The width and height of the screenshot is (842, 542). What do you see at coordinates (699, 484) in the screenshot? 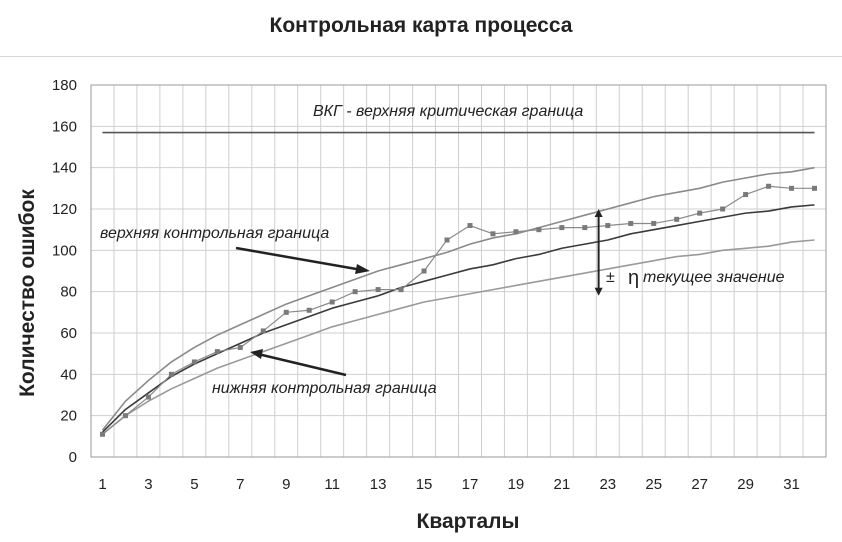
I see `x-tick-label: 27` at bounding box center [699, 484].